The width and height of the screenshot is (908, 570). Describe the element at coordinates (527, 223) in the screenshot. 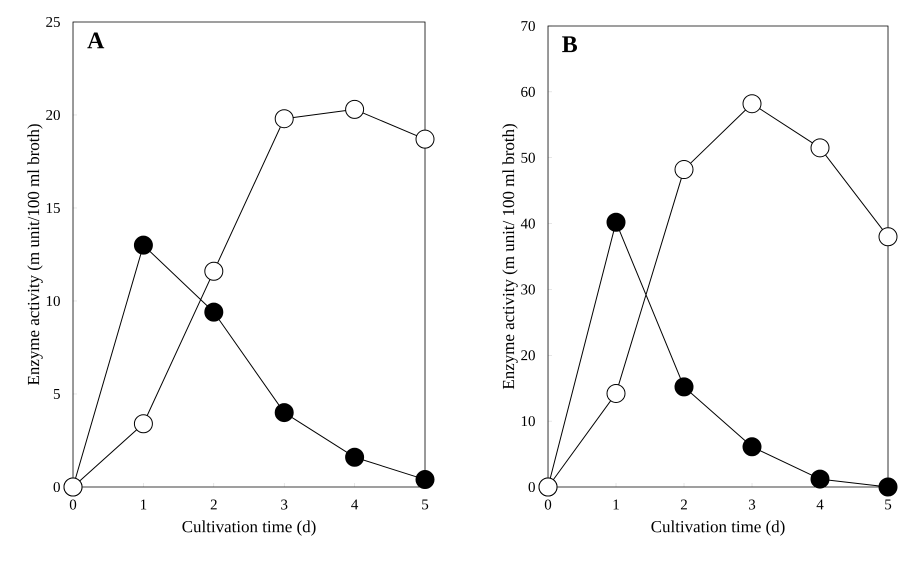

I see `y-tick-label: 40` at that location.